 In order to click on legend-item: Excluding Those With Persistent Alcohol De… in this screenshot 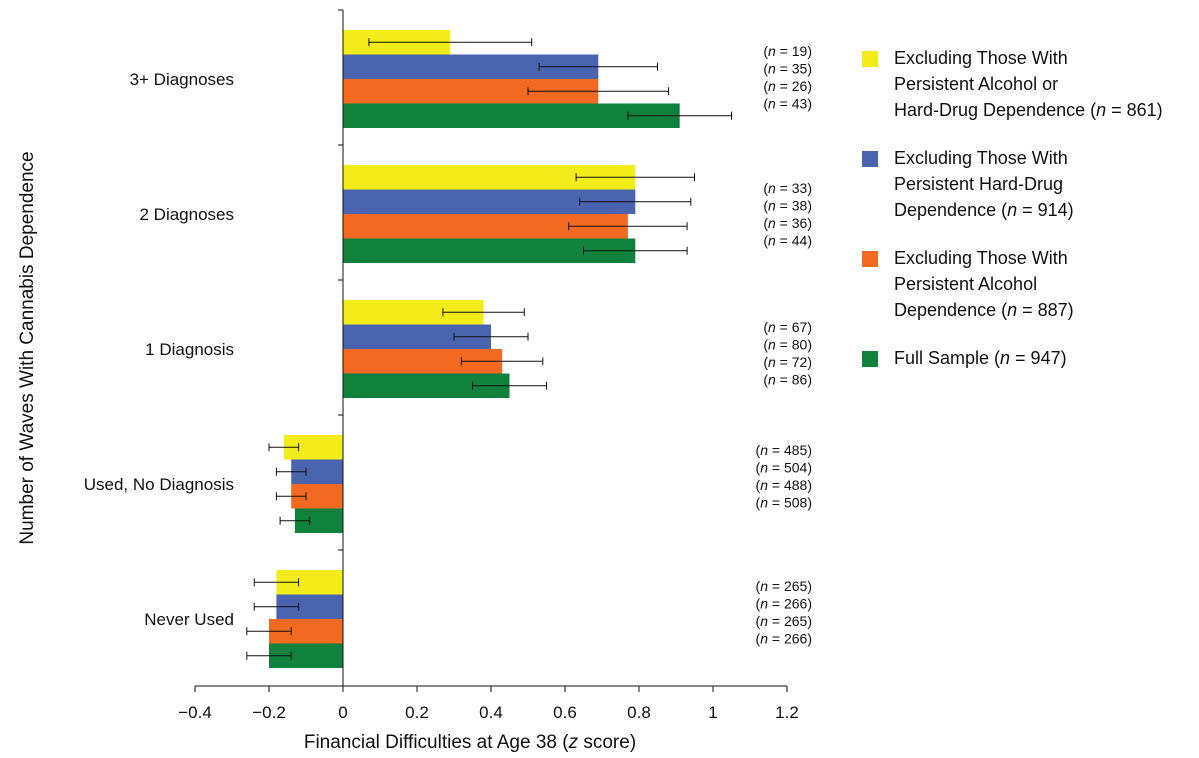, I will do `click(1027, 284)`.